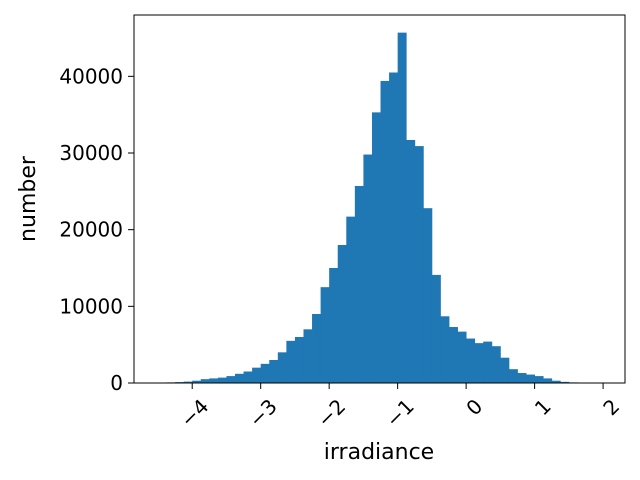  What do you see at coordinates (331, 413) in the screenshot?
I see `x-tick-label: −2` at bounding box center [331, 413].